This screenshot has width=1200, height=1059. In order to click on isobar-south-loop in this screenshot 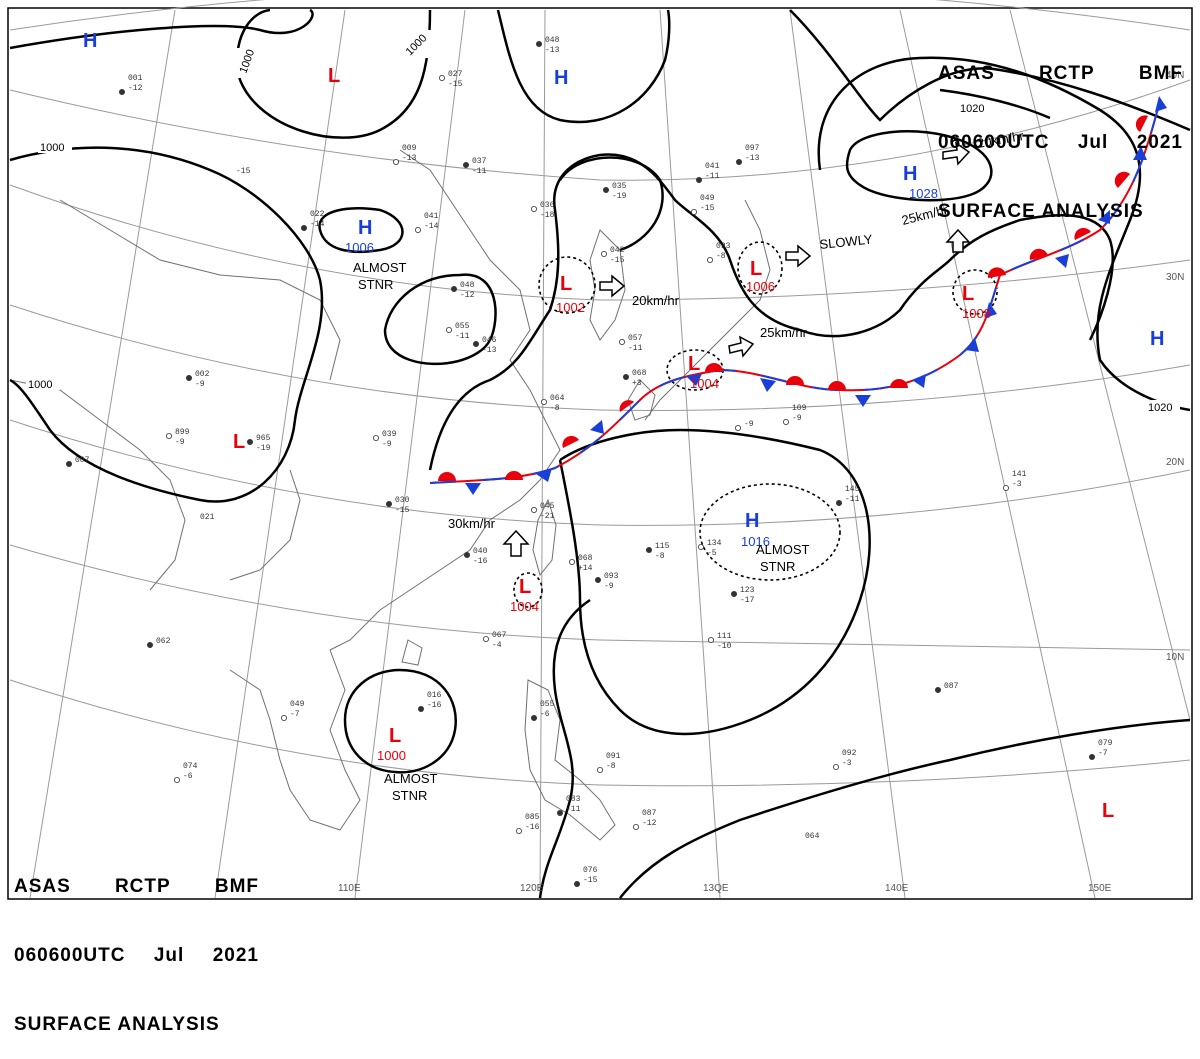, I will do `click(714, 582)`.